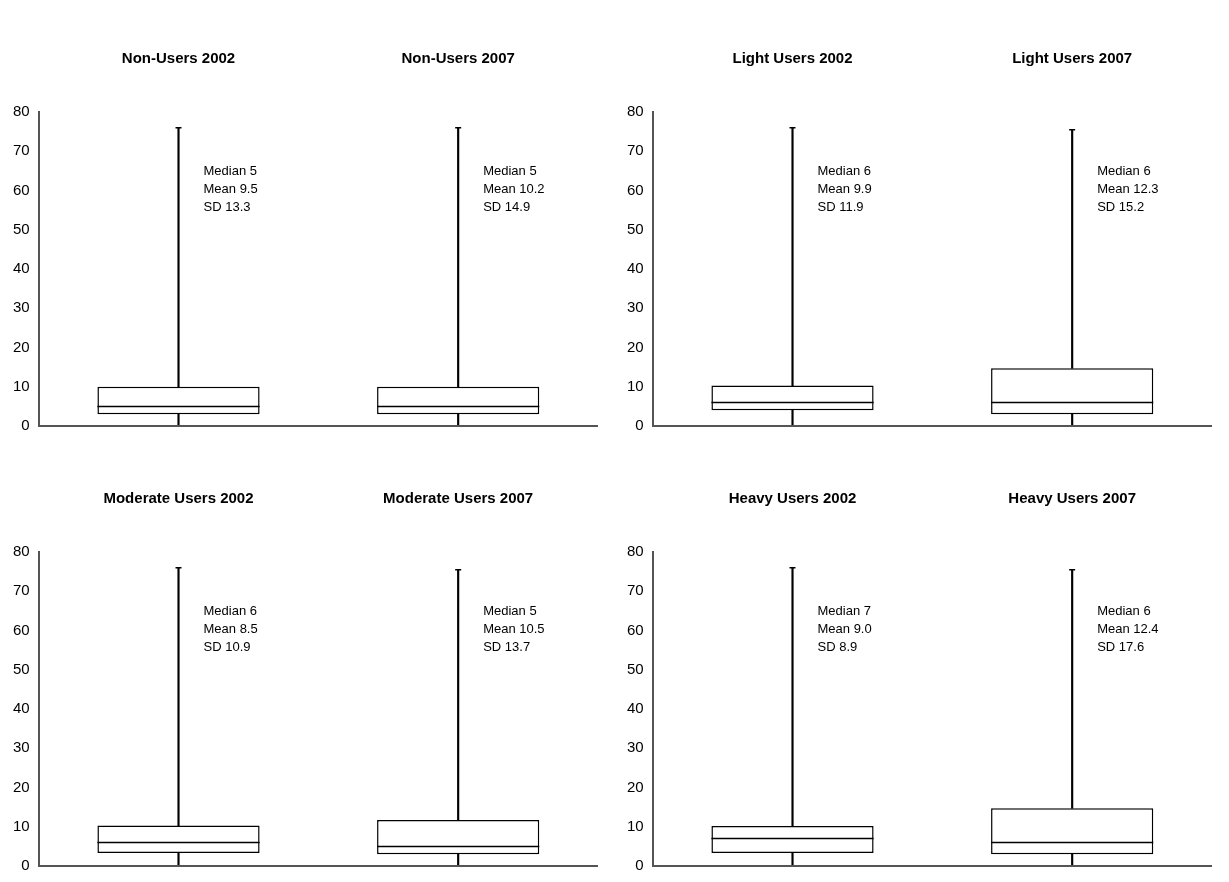  What do you see at coordinates (792, 498) in the screenshot?
I see `x-tick-label: Heavy Users 2002` at bounding box center [792, 498].